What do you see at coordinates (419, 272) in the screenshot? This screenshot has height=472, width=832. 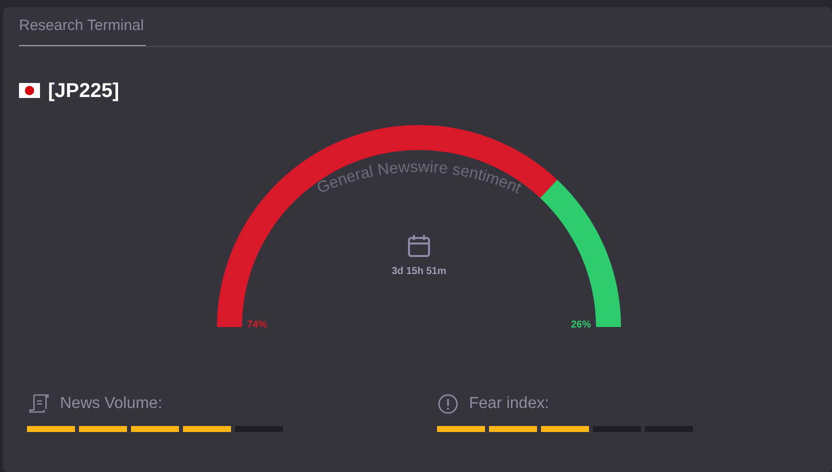 I see `text: 3d 15h 51m` at bounding box center [419, 272].